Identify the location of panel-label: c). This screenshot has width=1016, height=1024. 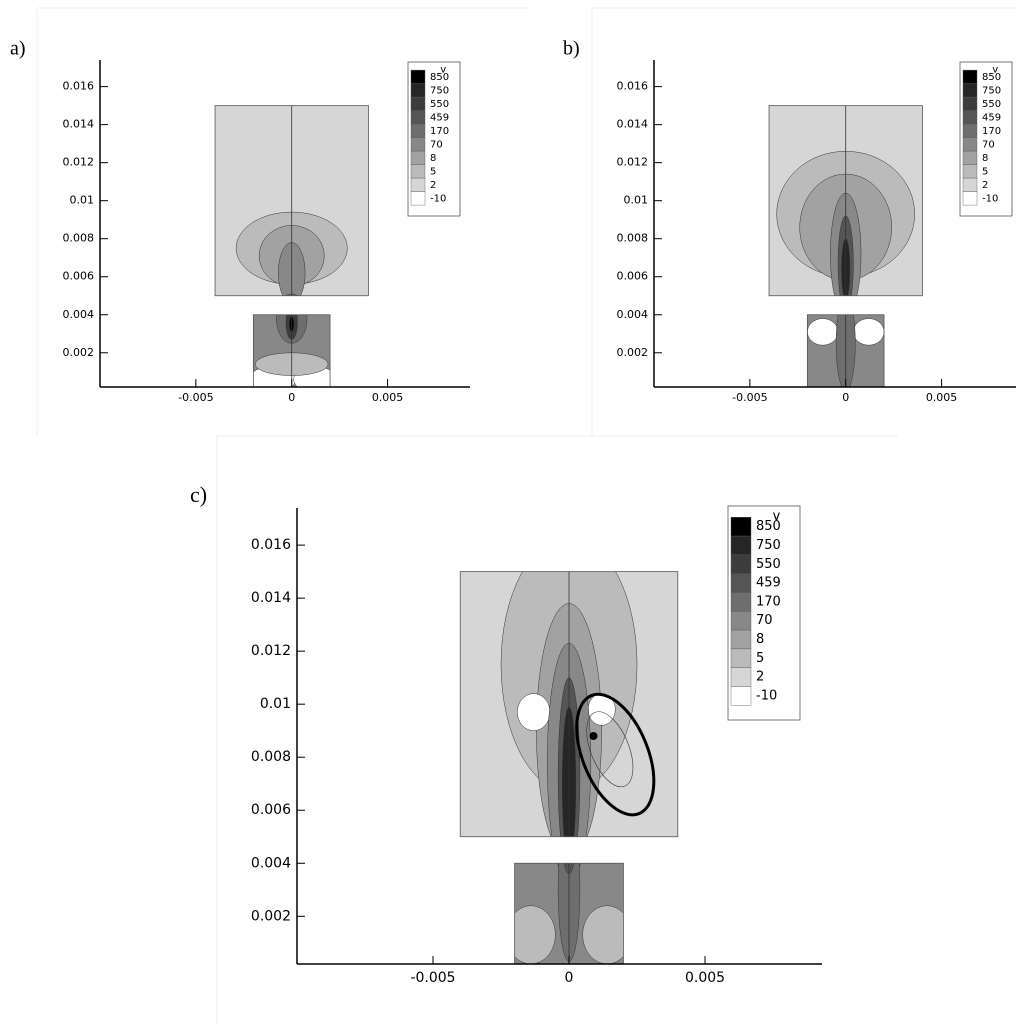
(198, 494).